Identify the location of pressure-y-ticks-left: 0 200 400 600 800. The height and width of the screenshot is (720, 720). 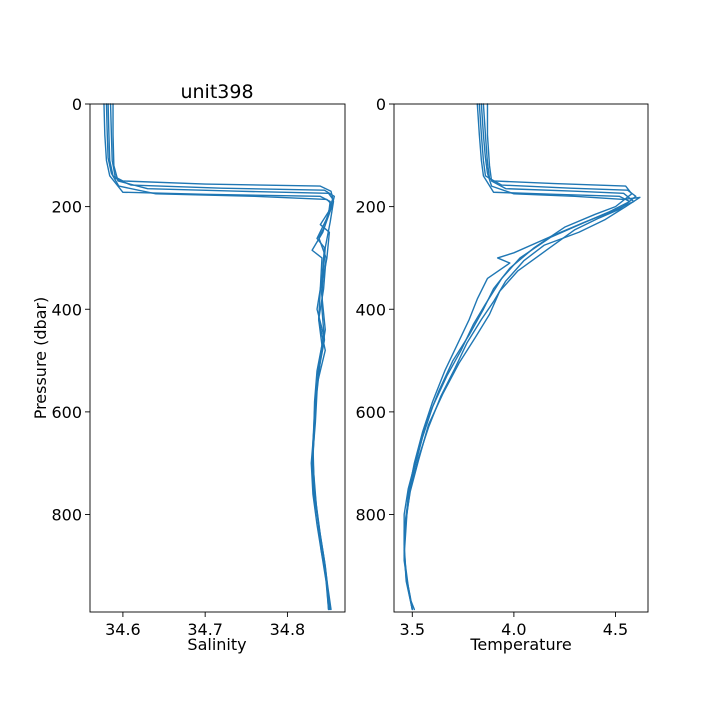
(70, 310).